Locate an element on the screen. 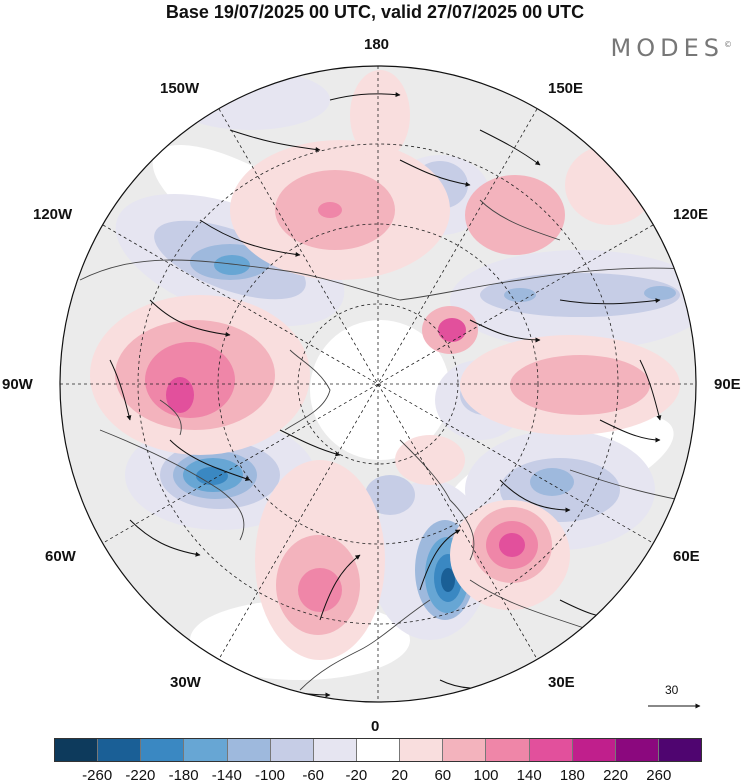 This screenshot has height=784, width=750. lon-label-90e: 90E is located at coordinates (727, 384).